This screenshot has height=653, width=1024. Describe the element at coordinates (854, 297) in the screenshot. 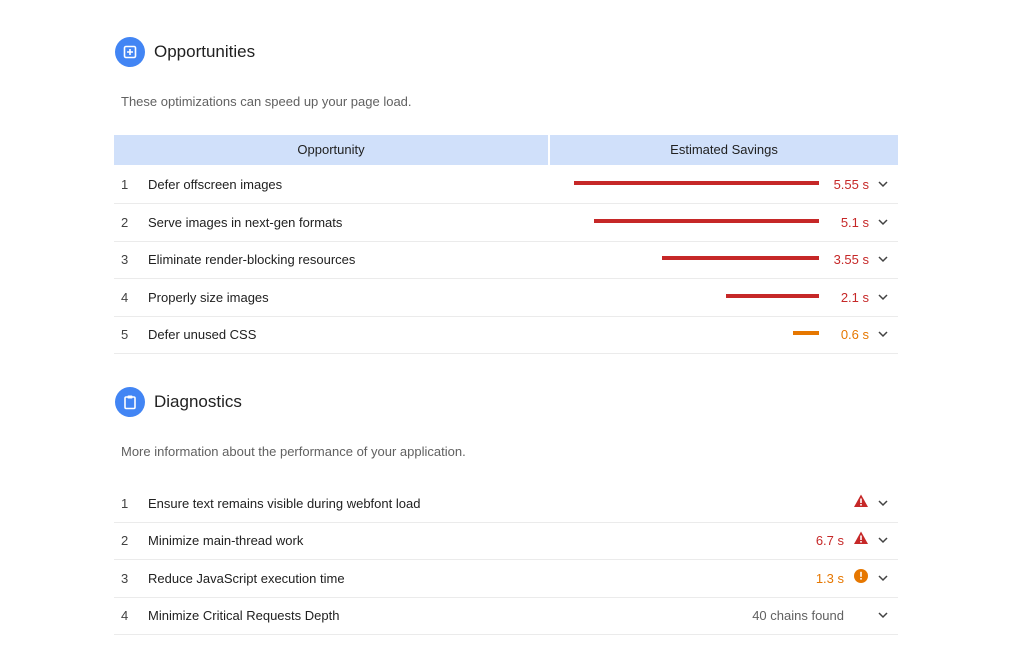

I see `savings-value: 2.1 s` at that location.